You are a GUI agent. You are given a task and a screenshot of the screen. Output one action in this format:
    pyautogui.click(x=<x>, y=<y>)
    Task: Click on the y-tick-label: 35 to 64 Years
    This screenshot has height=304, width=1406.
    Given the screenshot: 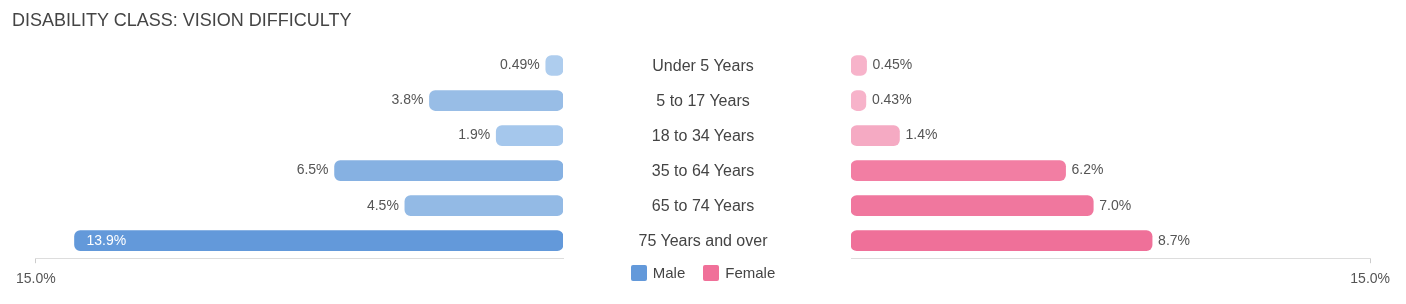 What is the action you would take?
    pyautogui.click(x=703, y=170)
    